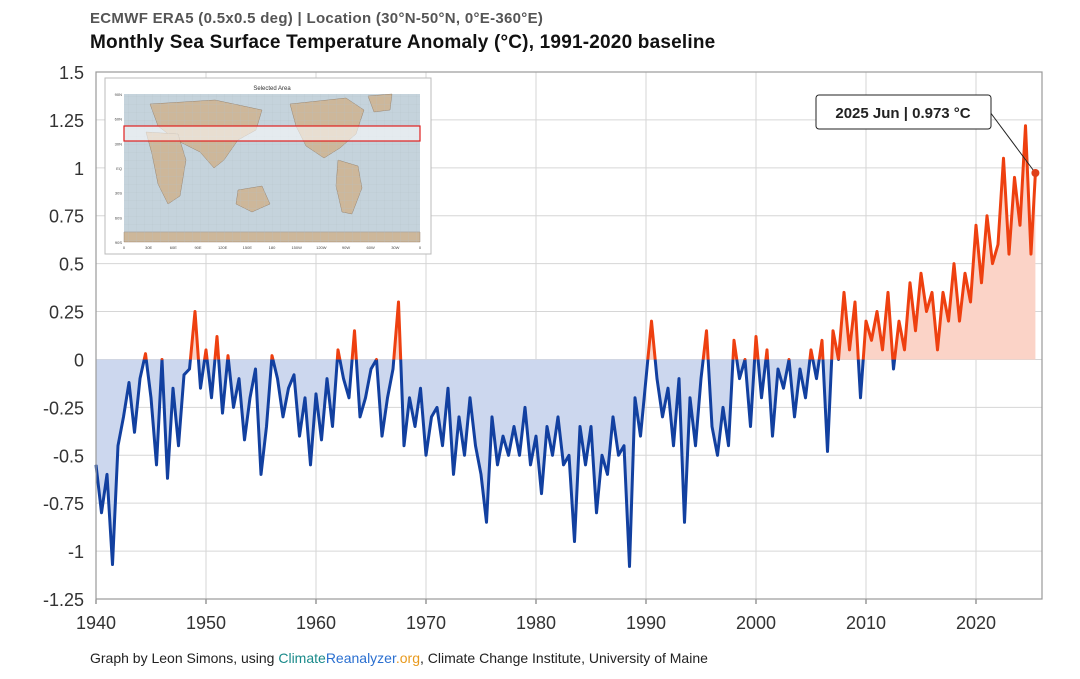  What do you see at coordinates (118, 94) in the screenshot?
I see `inset-lat-label: 90N` at bounding box center [118, 94].